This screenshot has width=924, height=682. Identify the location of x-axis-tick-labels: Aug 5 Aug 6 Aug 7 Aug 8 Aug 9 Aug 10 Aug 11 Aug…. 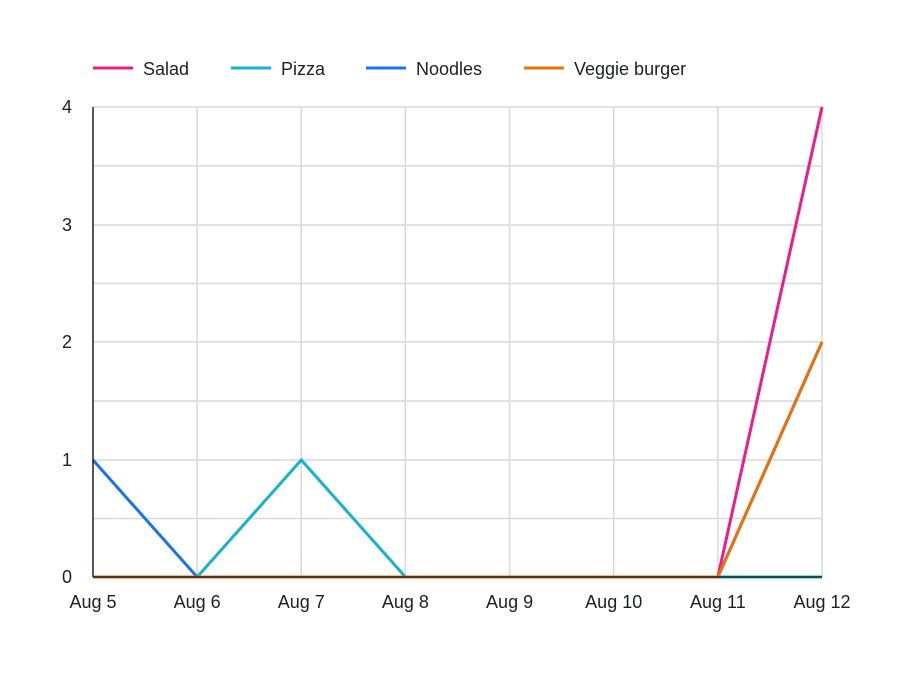
(459, 602).